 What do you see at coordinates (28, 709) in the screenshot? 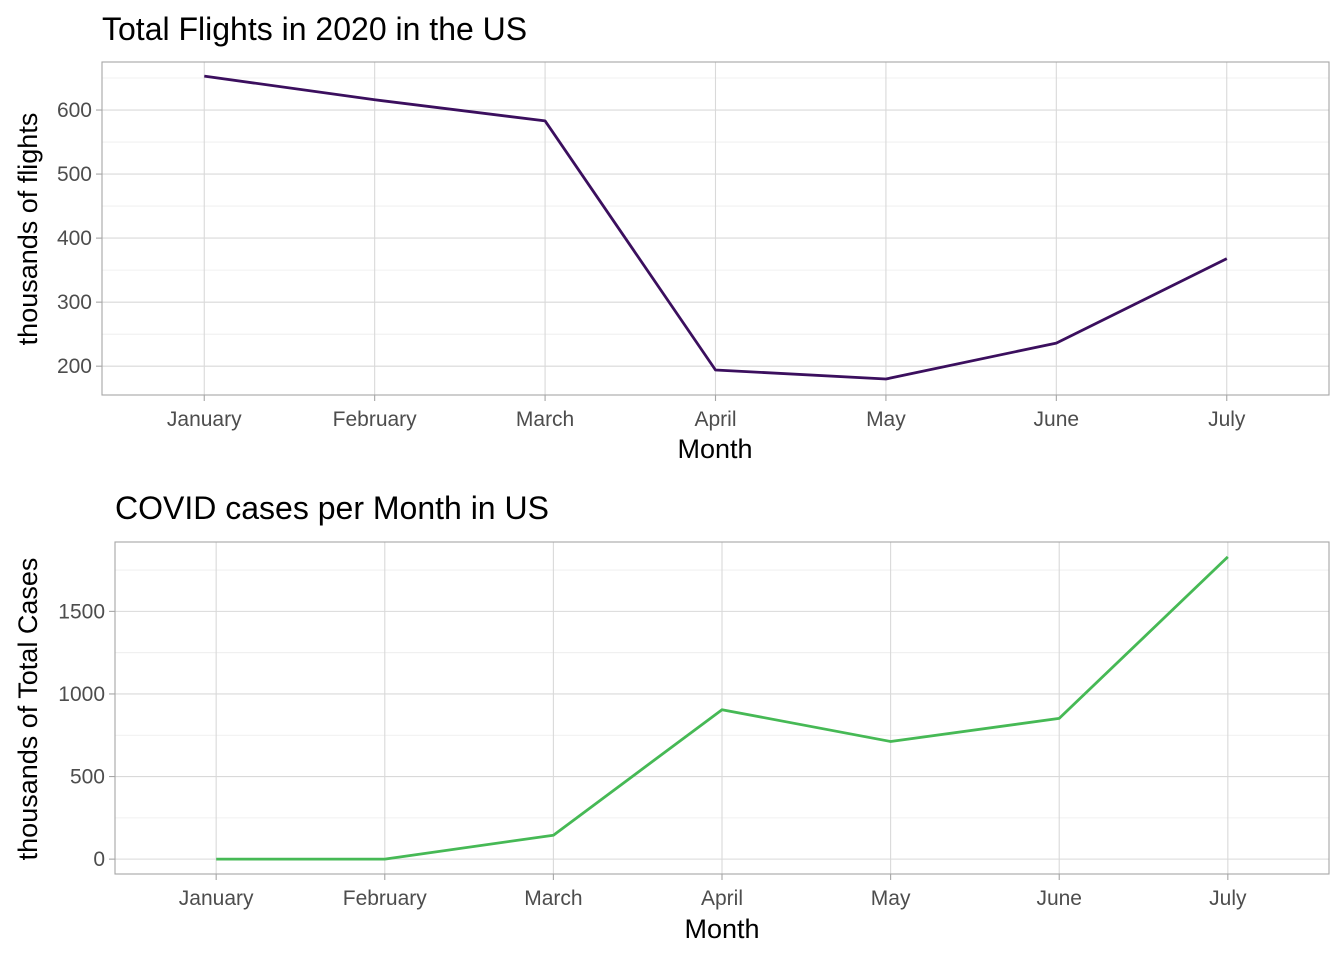
I see `y-axis-title: thousands of Total Cases` at bounding box center [28, 709].